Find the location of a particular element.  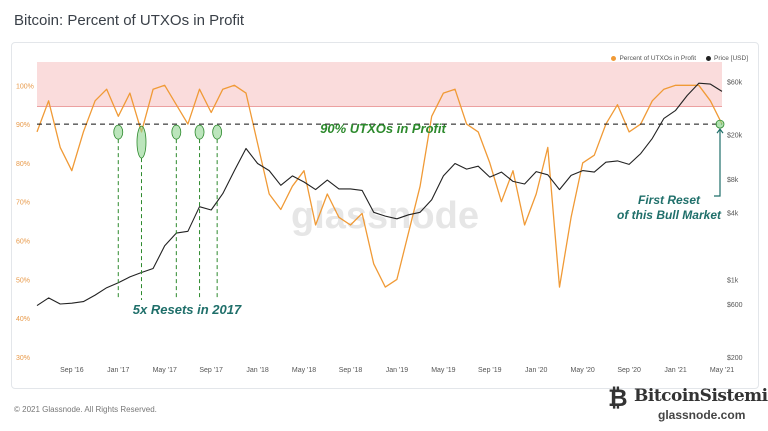

brand-logo: ₿ BitcoinSistemi glassnode.com is located at coordinates (687, 404).